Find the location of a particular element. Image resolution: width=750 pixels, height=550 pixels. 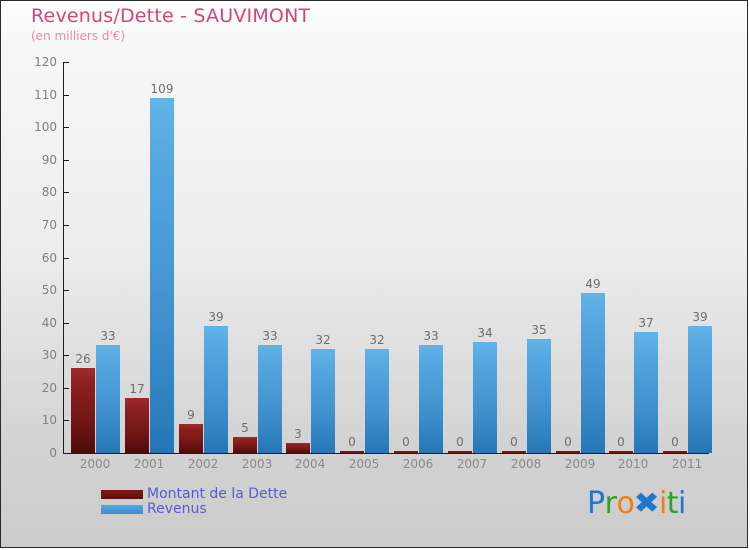

x-axis-tick-label: 2010 is located at coordinates (633, 464).